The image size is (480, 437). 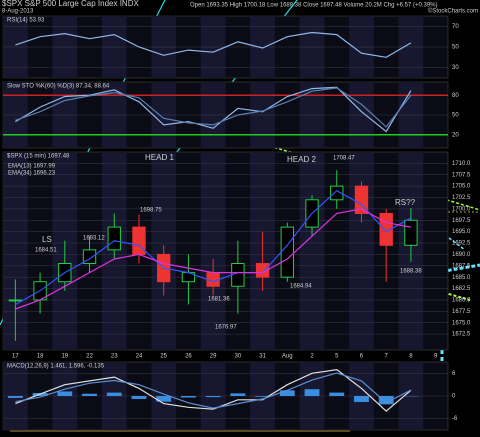 I want to click on legend-entry: EMA(13) 1697.99, so click(x=32, y=167).